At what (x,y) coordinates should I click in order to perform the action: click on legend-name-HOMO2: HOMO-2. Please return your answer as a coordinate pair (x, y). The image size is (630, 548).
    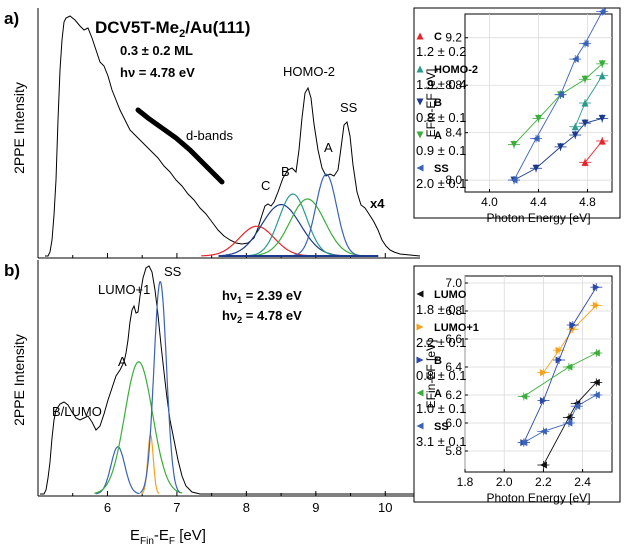
    Looking at the image, I should click on (456, 70).